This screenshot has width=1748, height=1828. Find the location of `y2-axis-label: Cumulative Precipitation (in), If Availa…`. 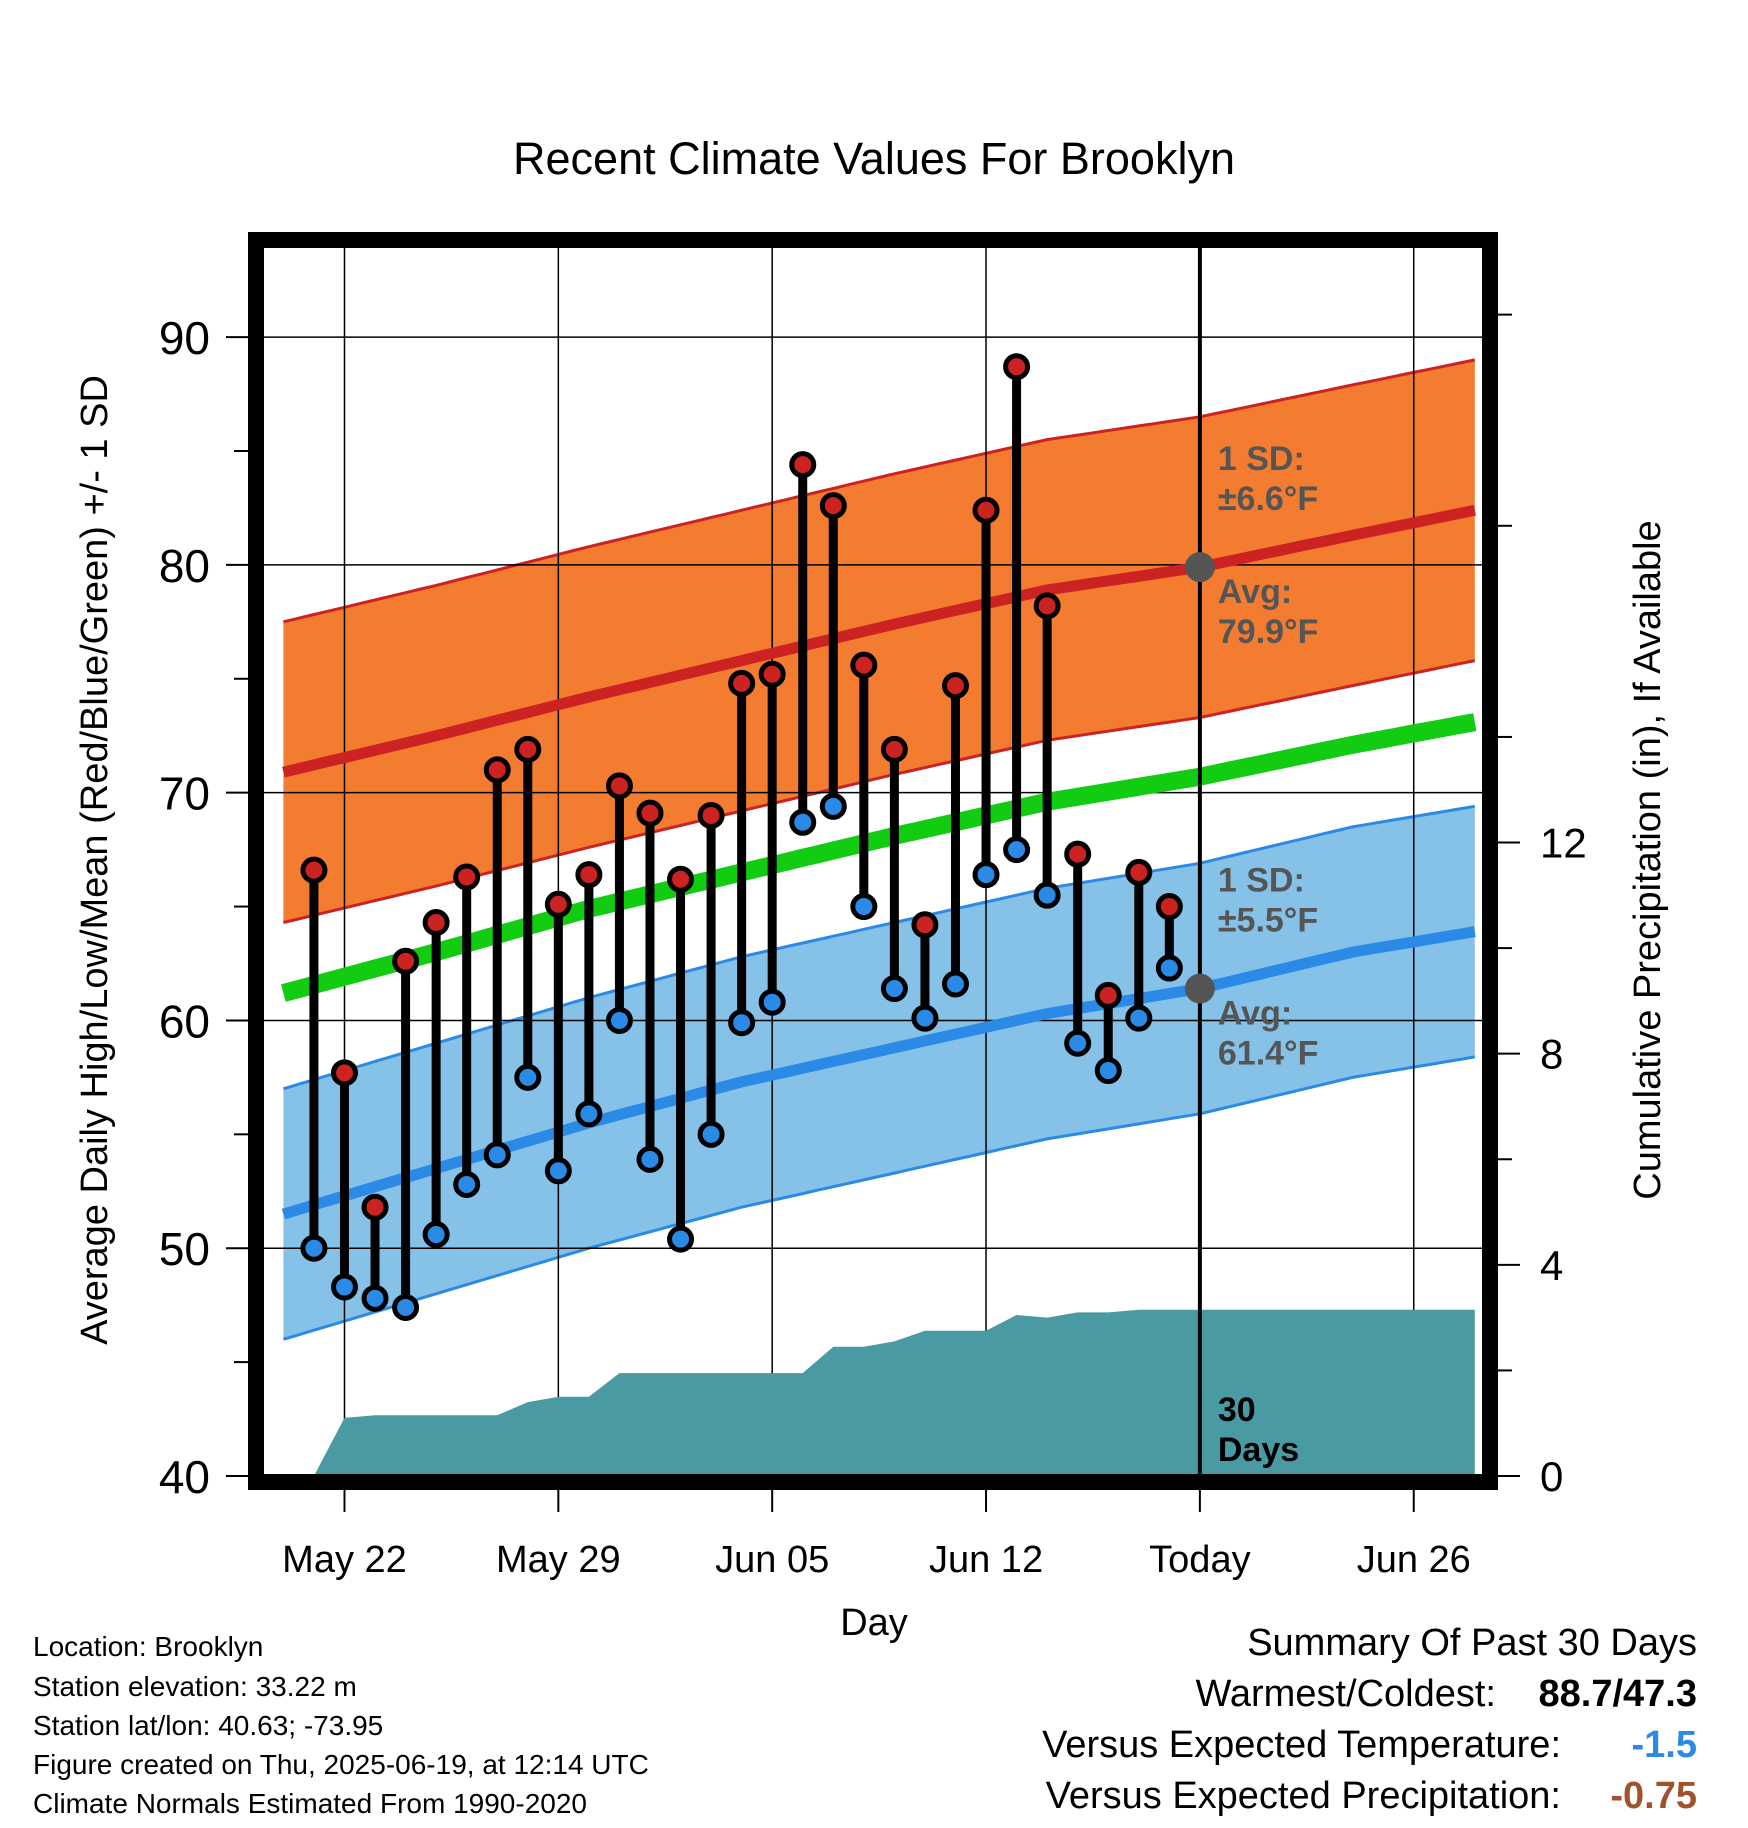

y2-axis-label: Cumulative Precipitation (in), If Availa… is located at coordinates (1648, 859).